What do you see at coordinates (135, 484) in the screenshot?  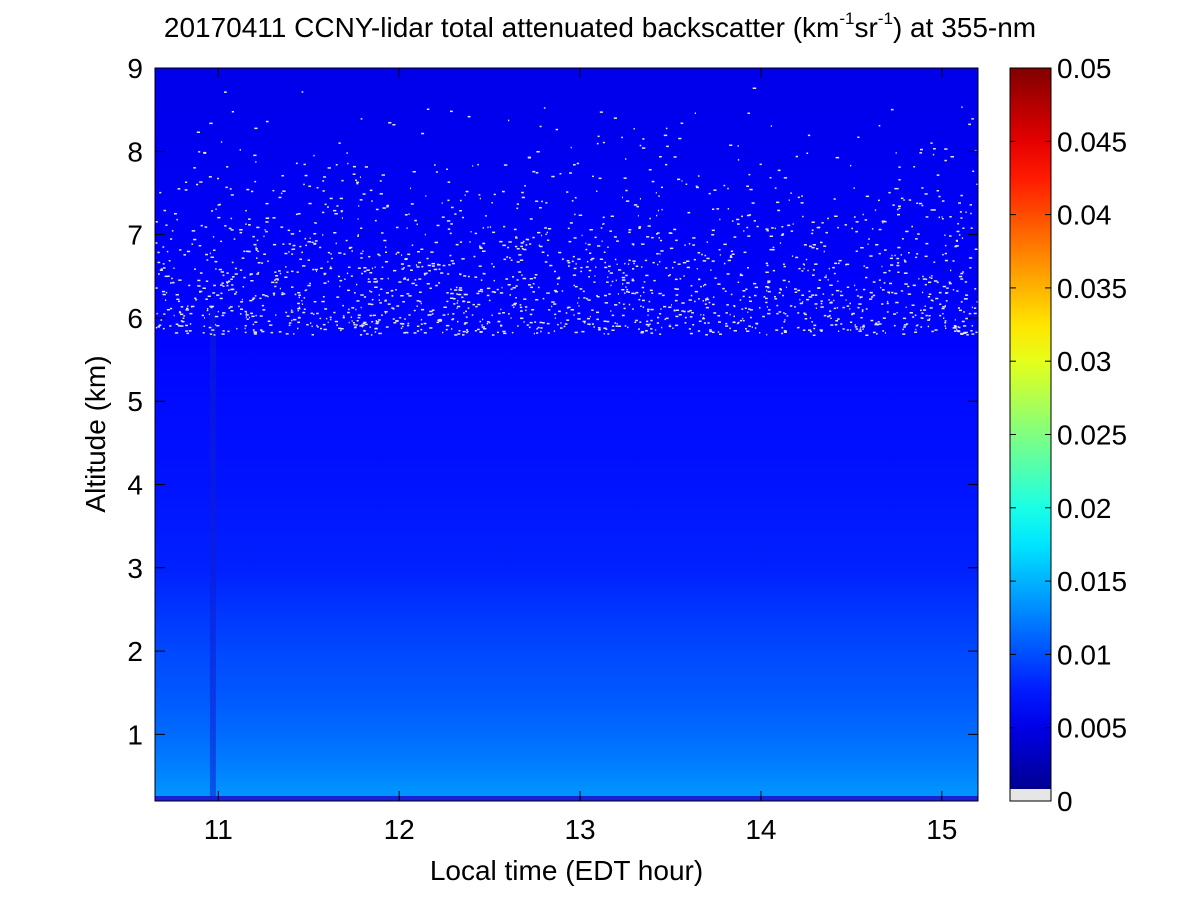 I see `y-tick-label-4: 4` at bounding box center [135, 484].